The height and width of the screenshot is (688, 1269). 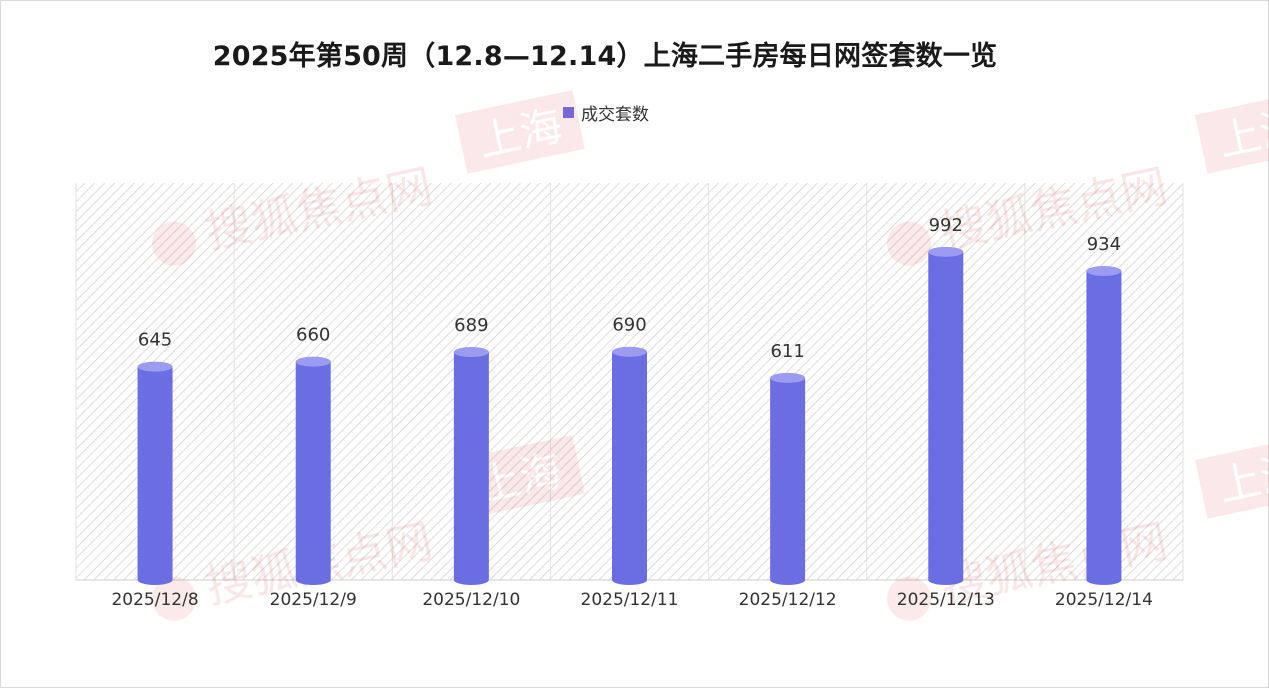 I want to click on data-label: 690, so click(x=629, y=325).